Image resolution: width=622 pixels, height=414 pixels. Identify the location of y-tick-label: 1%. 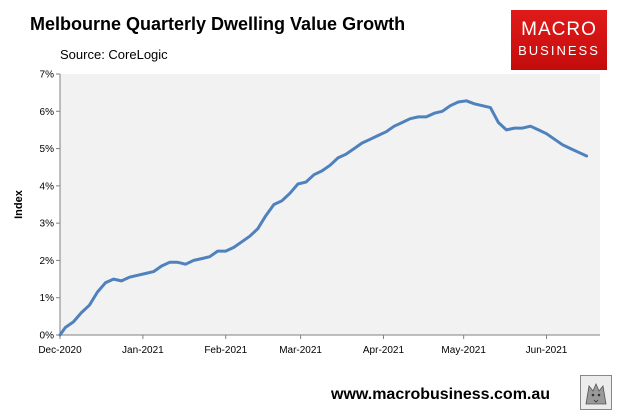
(47, 298).